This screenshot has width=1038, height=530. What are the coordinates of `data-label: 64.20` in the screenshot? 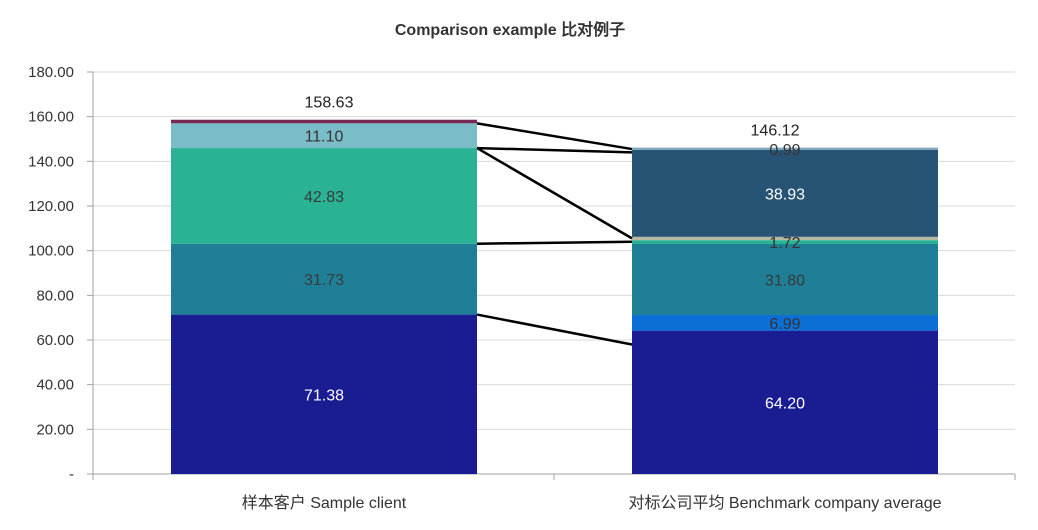 It's located at (785, 403).